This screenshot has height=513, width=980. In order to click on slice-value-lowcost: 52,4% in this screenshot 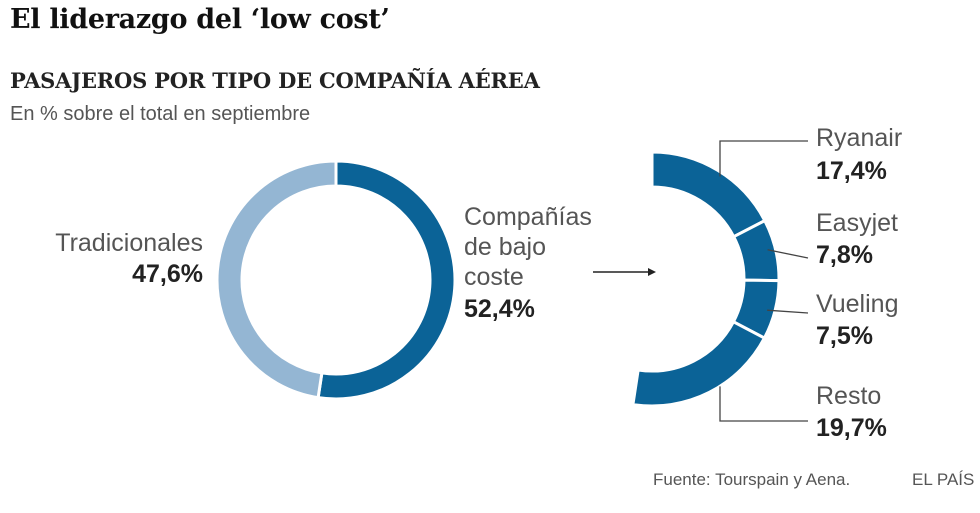, I will do `click(499, 309)`.